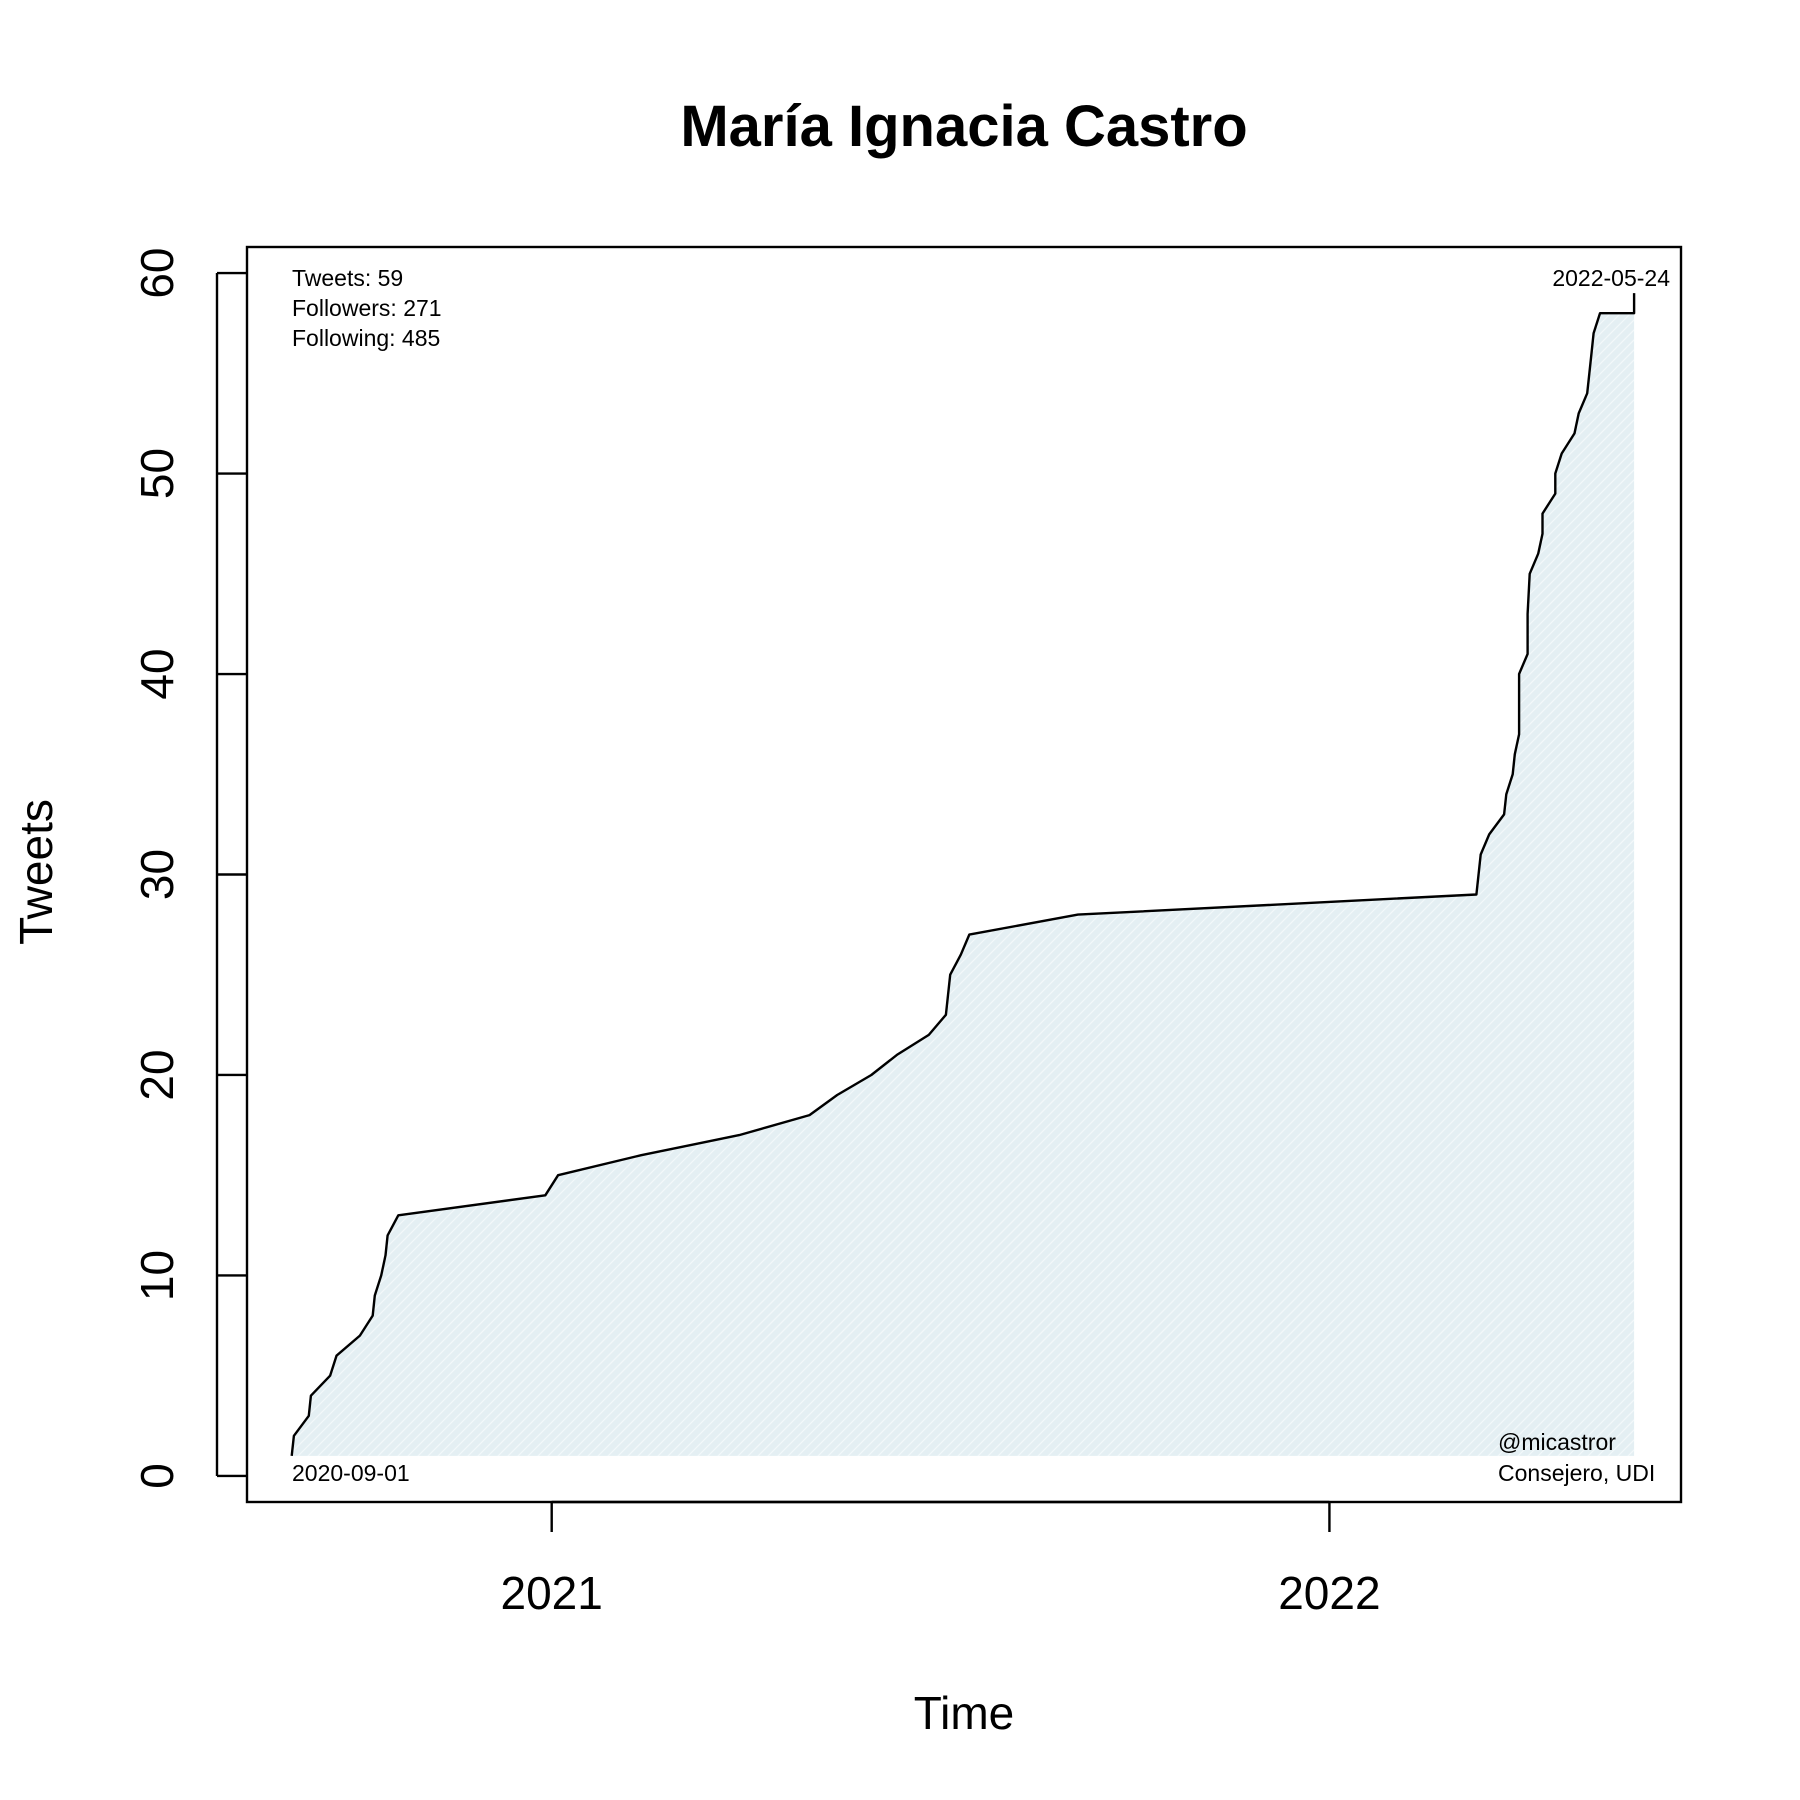 This screenshot has height=1800, width=1800. What do you see at coordinates (366, 338) in the screenshot?
I see `following-count: Following: 485` at bounding box center [366, 338].